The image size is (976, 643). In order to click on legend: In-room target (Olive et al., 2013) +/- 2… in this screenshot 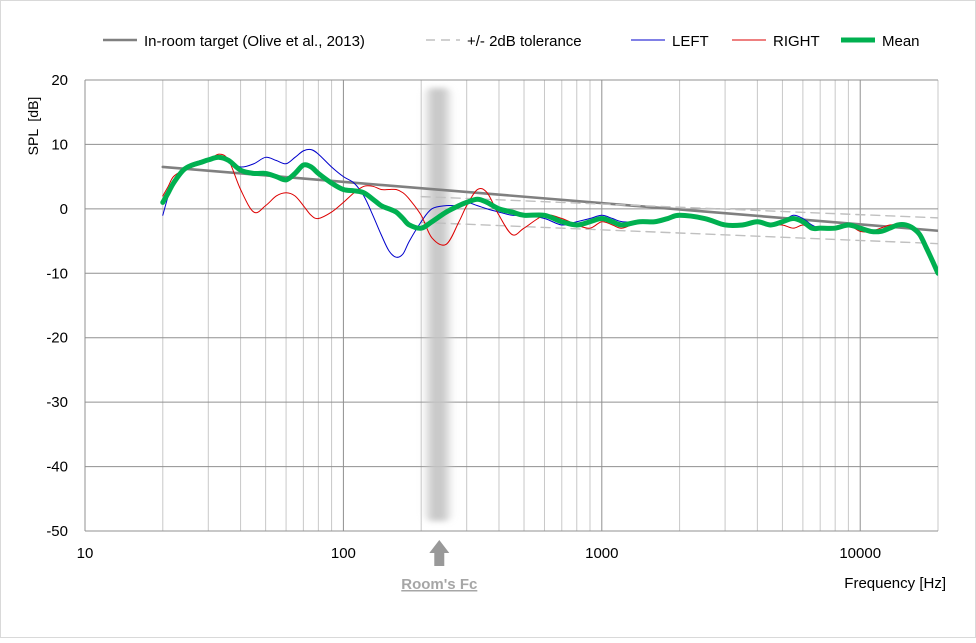, I will do `click(511, 41)`.